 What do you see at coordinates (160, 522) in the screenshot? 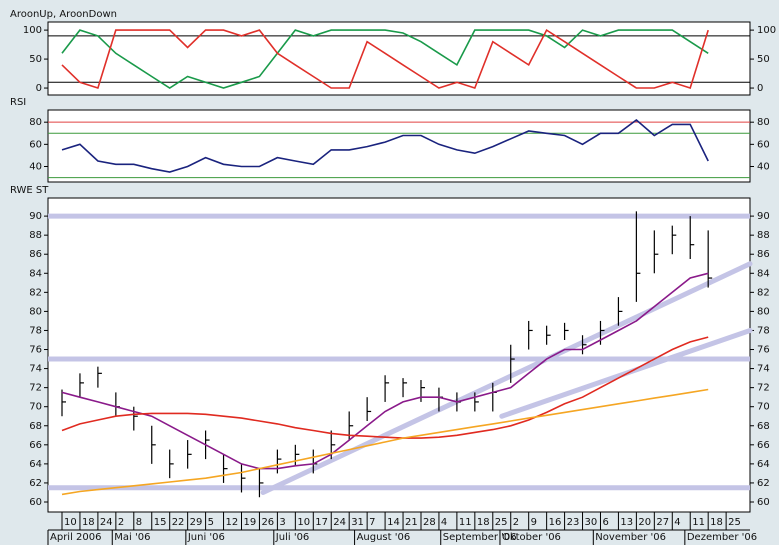
I see `x-tick-label: 15` at bounding box center [160, 522].